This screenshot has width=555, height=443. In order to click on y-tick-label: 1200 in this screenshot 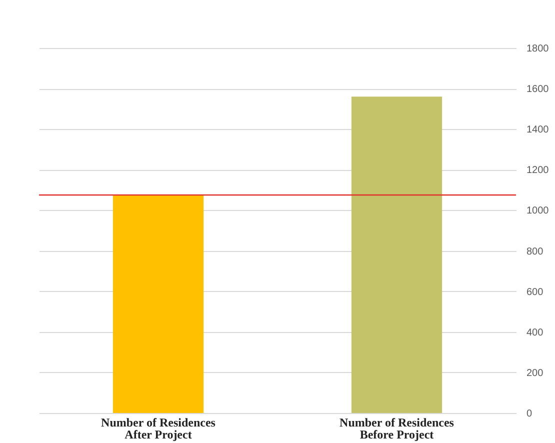, I will do `click(538, 170)`.